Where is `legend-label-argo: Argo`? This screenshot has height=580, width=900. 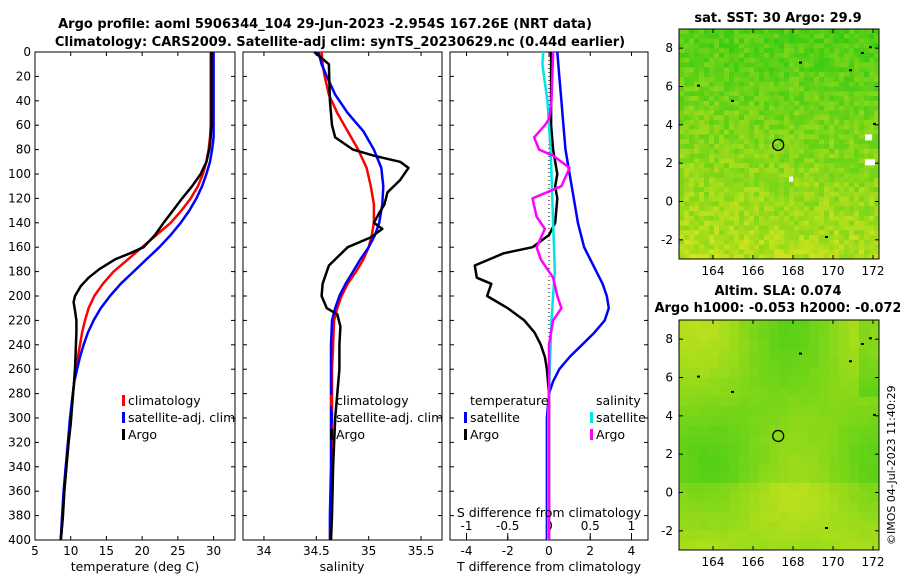 legend-label-argo: Argo is located at coordinates (142, 434).